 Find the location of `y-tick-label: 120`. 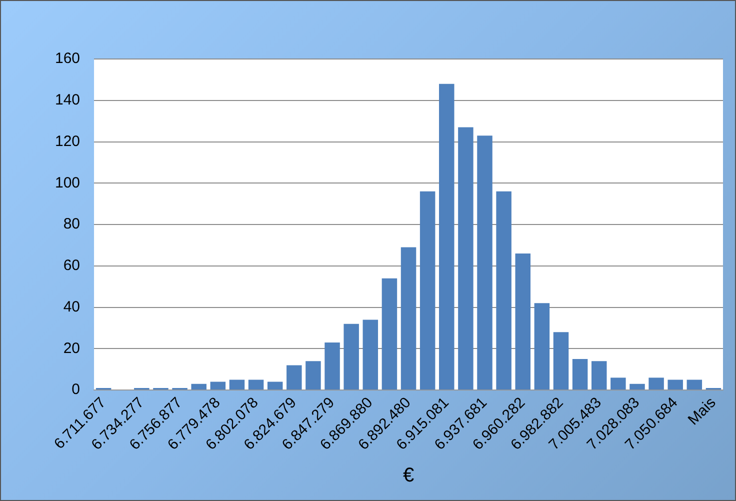

y-tick-label: 120 is located at coordinates (67, 141).